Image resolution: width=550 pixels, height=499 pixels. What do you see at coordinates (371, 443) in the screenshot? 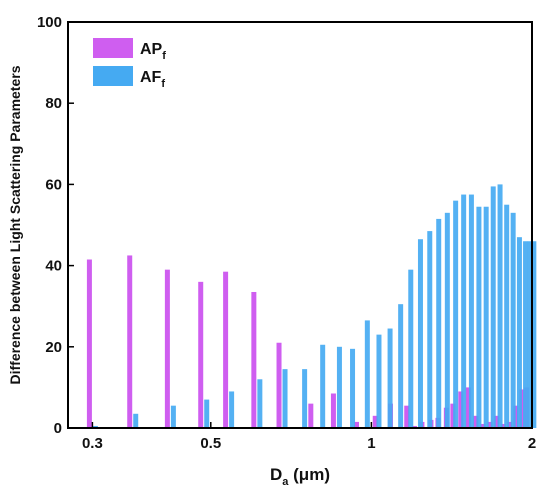
I see `x-tick-label-2: 1` at bounding box center [371, 443].